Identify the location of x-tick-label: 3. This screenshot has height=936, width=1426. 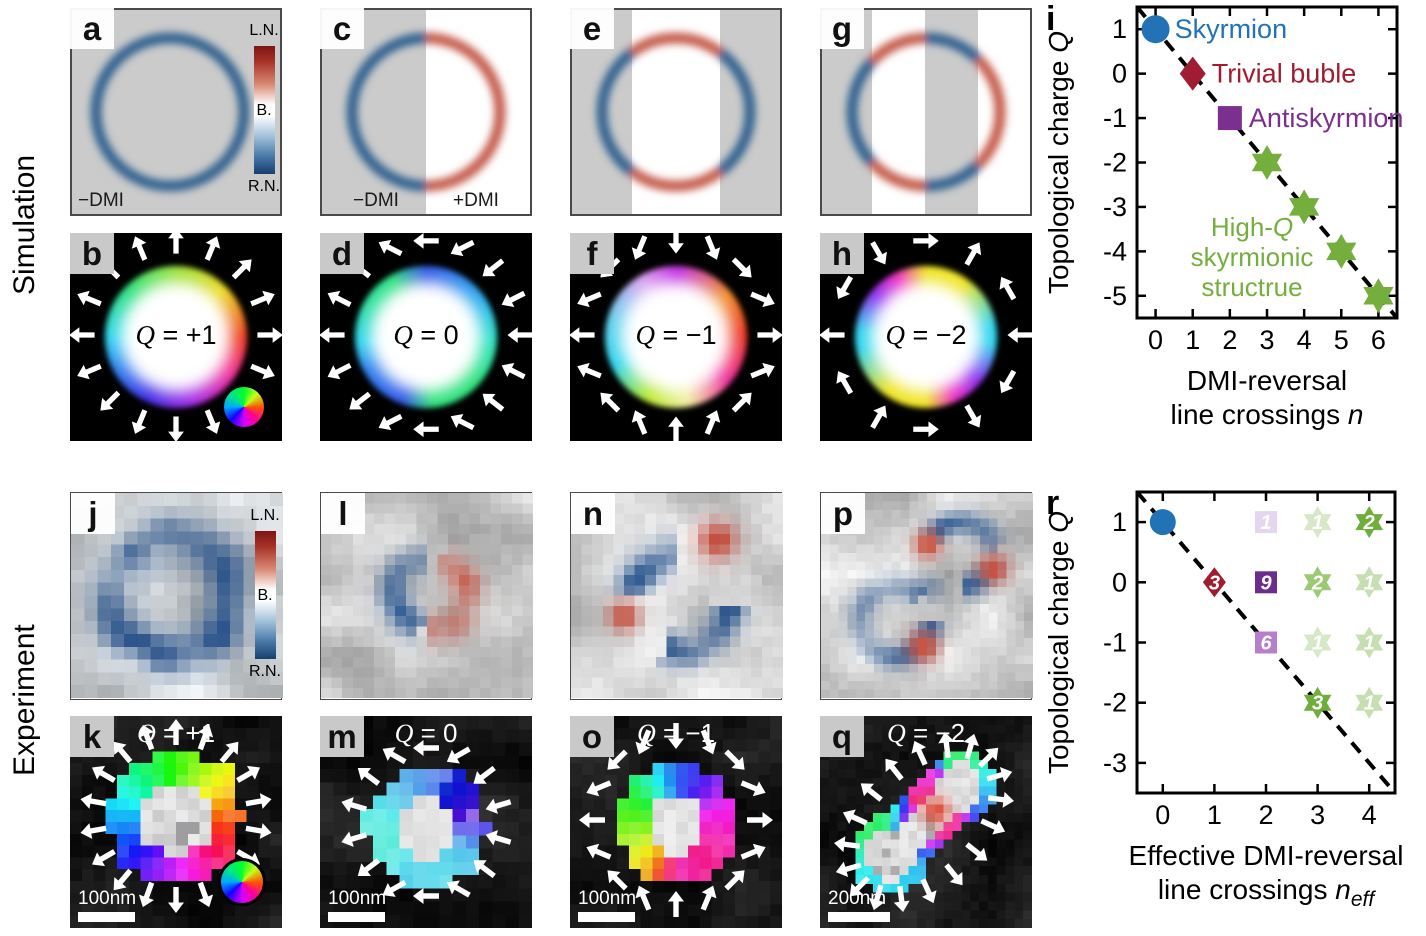
(1317, 815).